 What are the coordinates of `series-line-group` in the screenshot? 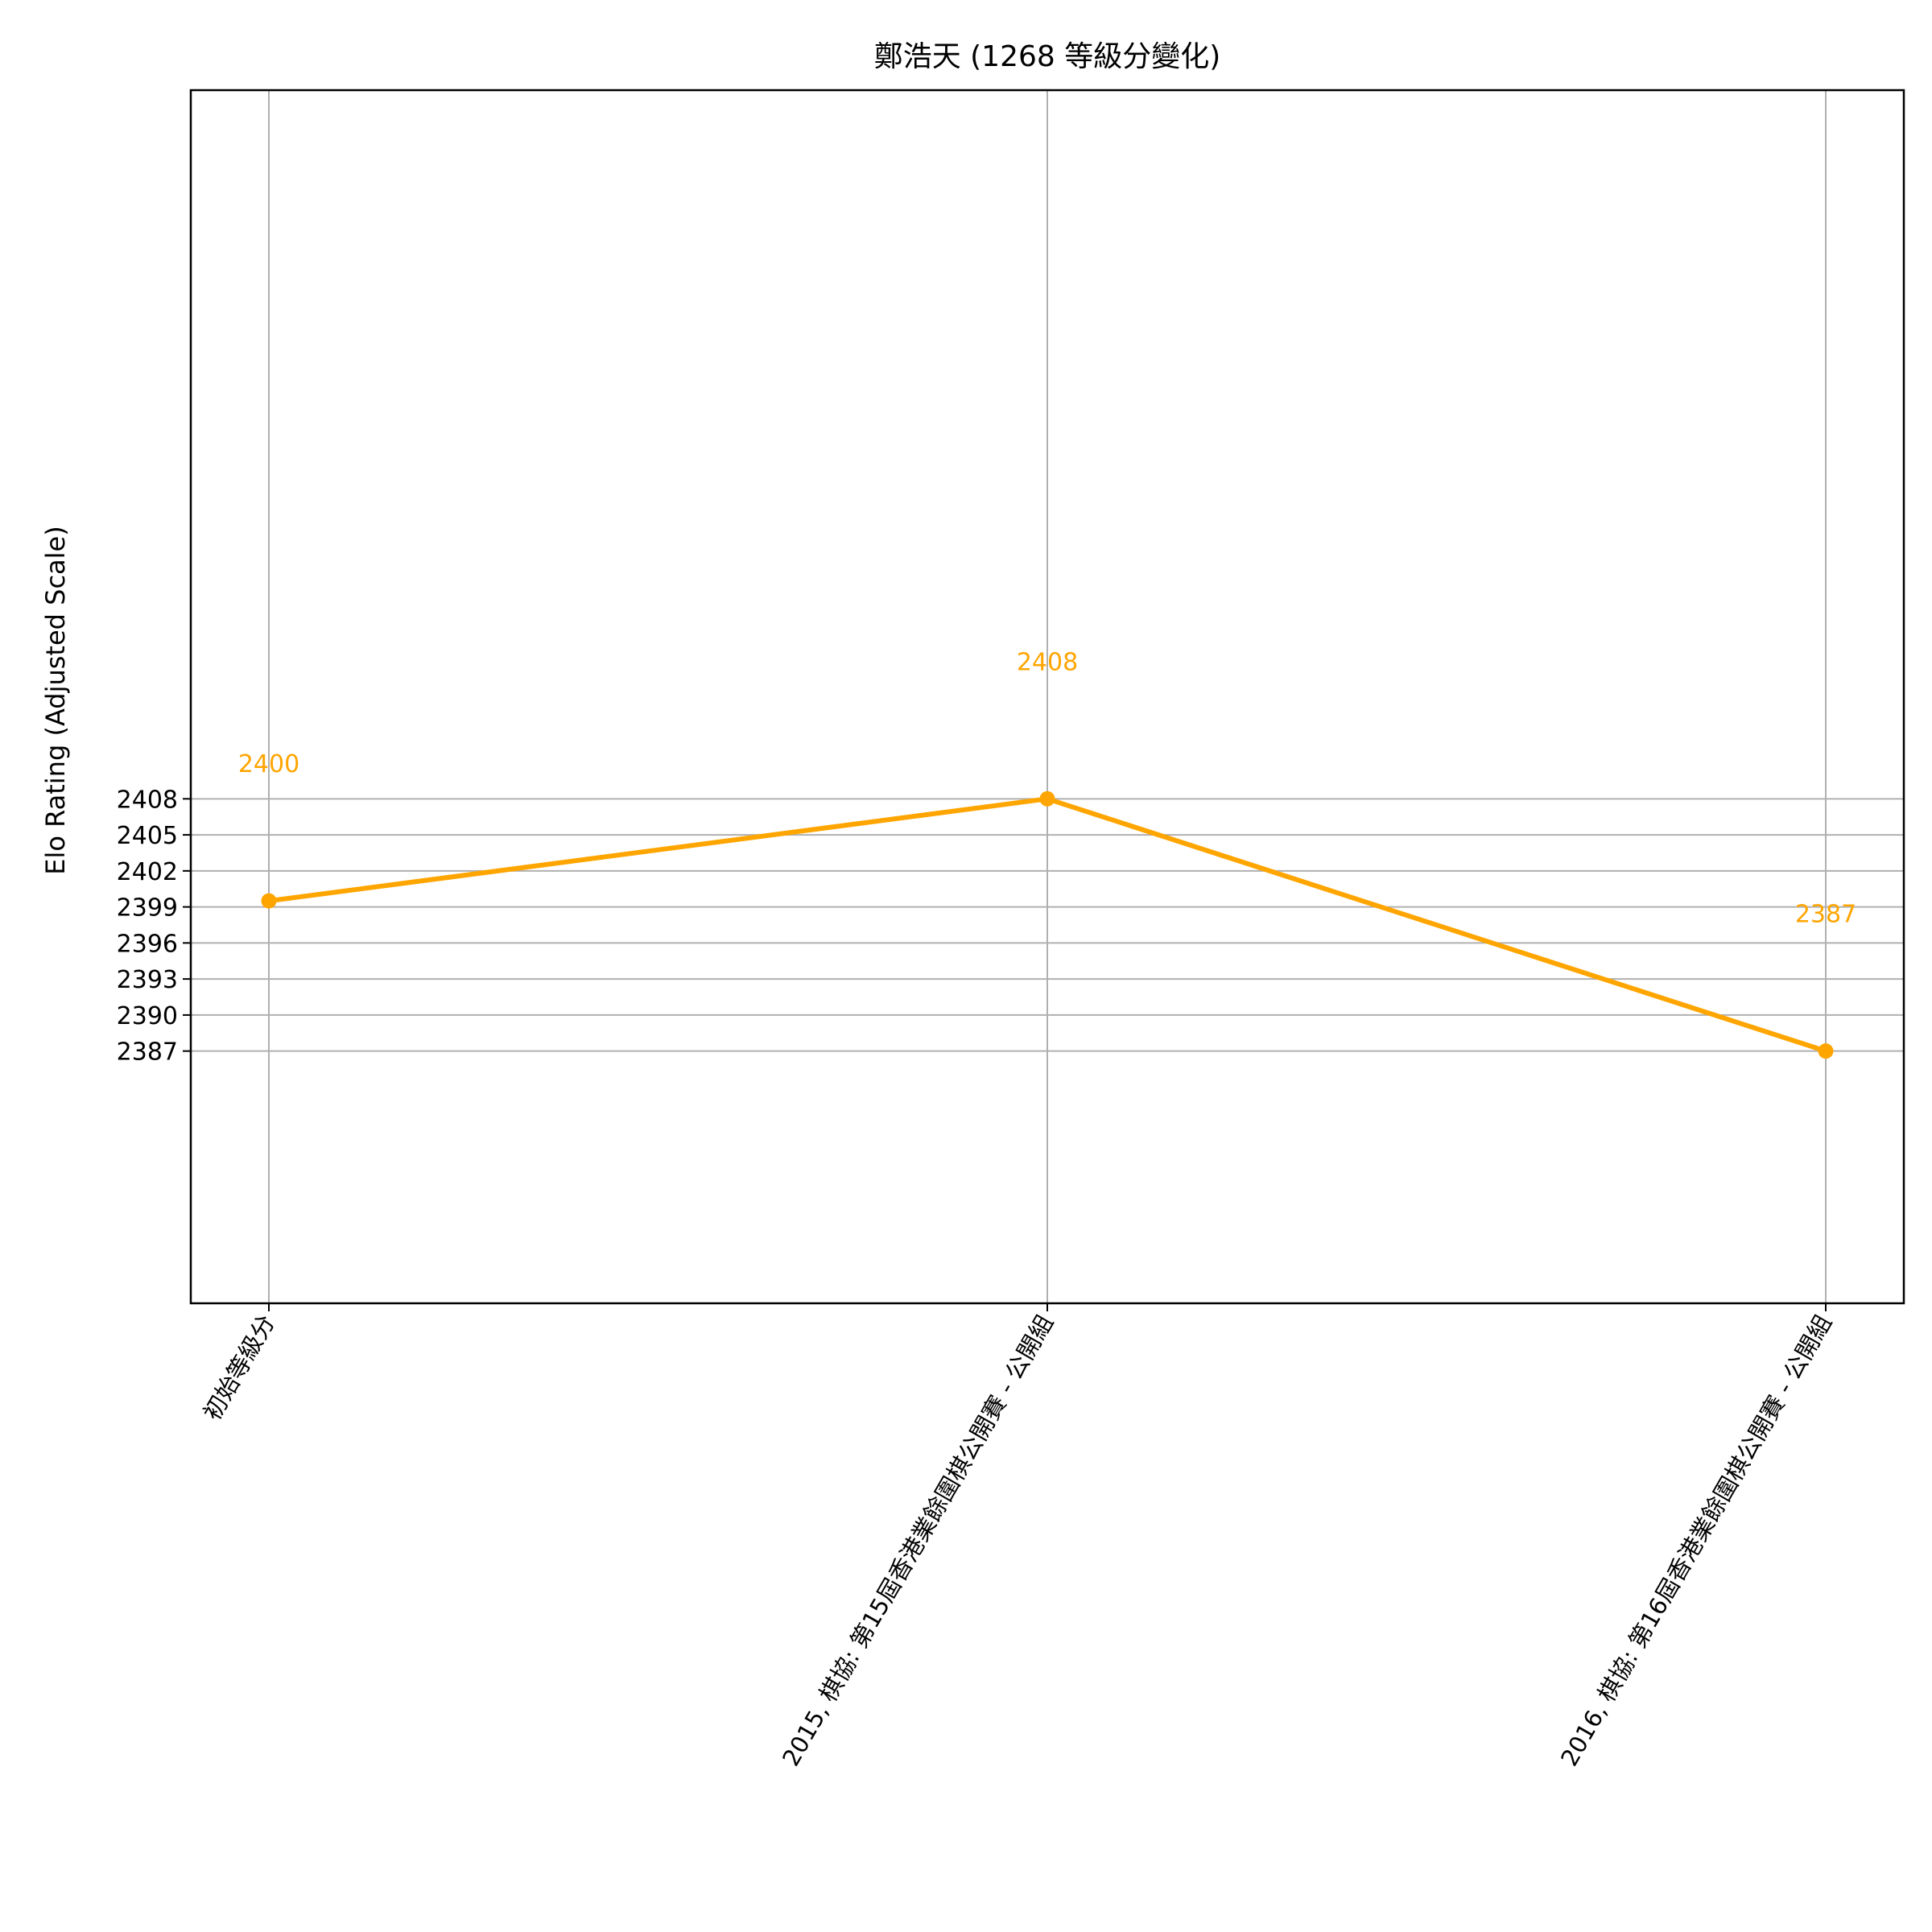 It's located at (1047, 925).